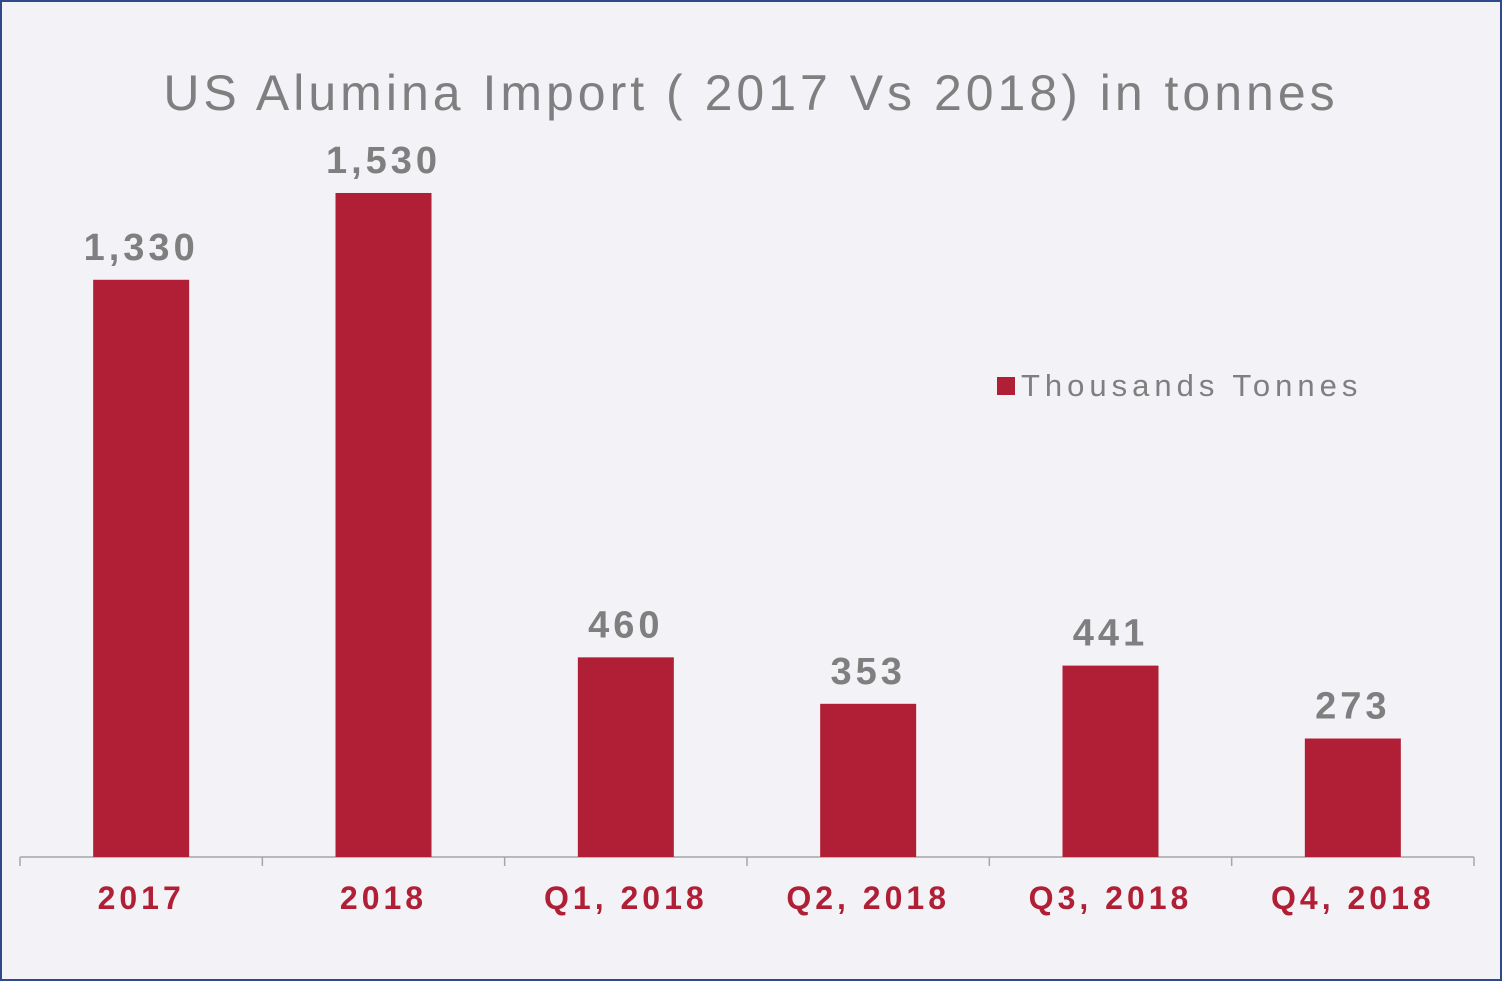 The height and width of the screenshot is (981, 1502). What do you see at coordinates (1352, 707) in the screenshot?
I see `data-label: 273` at bounding box center [1352, 707].